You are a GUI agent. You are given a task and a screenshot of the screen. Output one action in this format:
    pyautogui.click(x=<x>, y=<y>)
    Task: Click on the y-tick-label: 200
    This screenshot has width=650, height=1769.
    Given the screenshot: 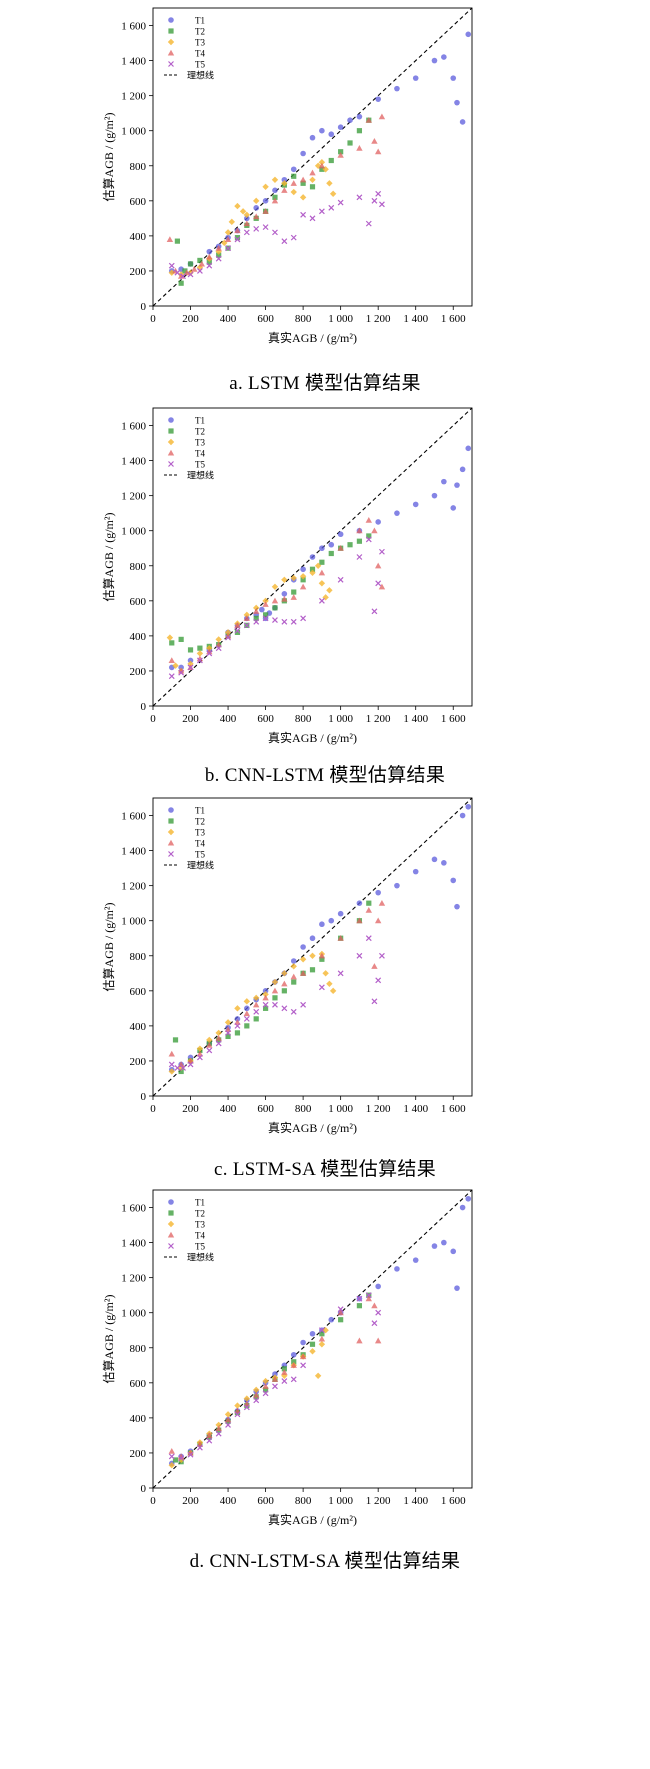 What is the action you would take?
    pyautogui.click(x=138, y=1062)
    